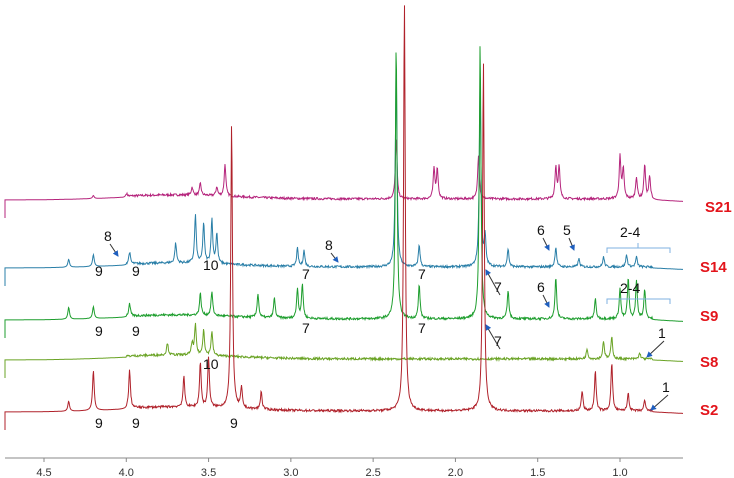 This screenshot has height=478, width=734. I want to click on bracket-2-4-s14, so click(638, 248).